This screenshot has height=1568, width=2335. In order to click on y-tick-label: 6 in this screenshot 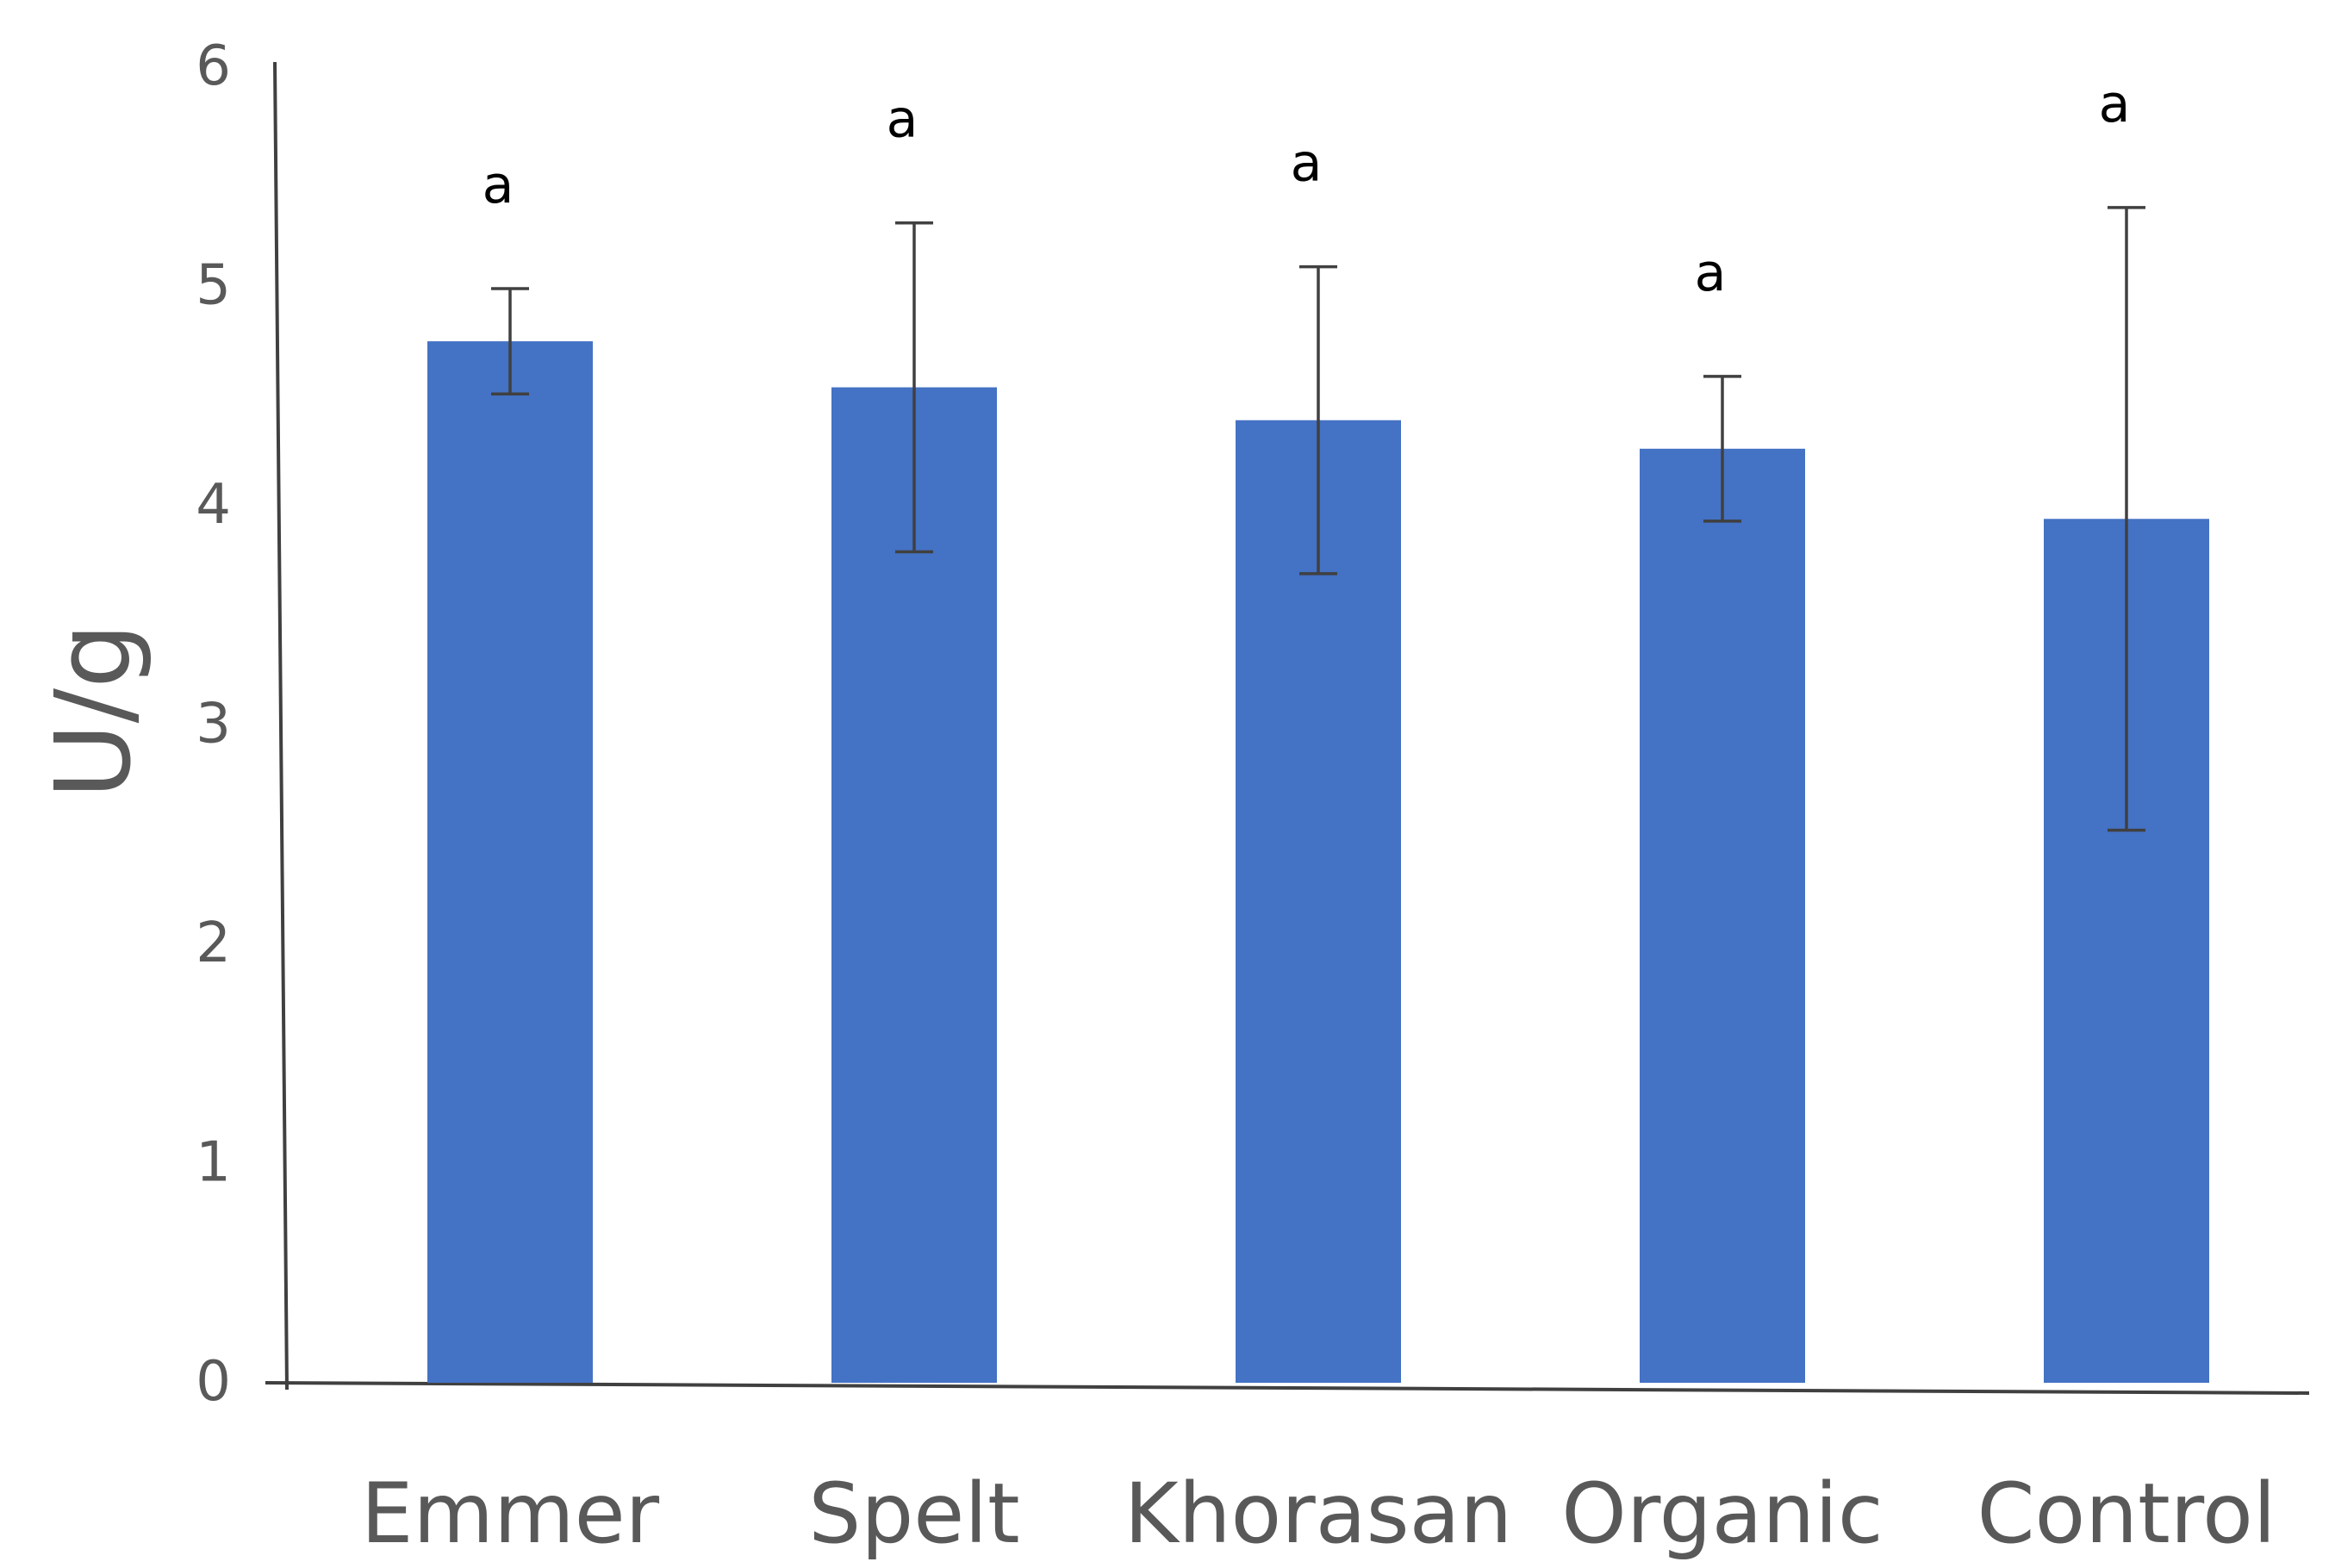, I will do `click(214, 66)`.